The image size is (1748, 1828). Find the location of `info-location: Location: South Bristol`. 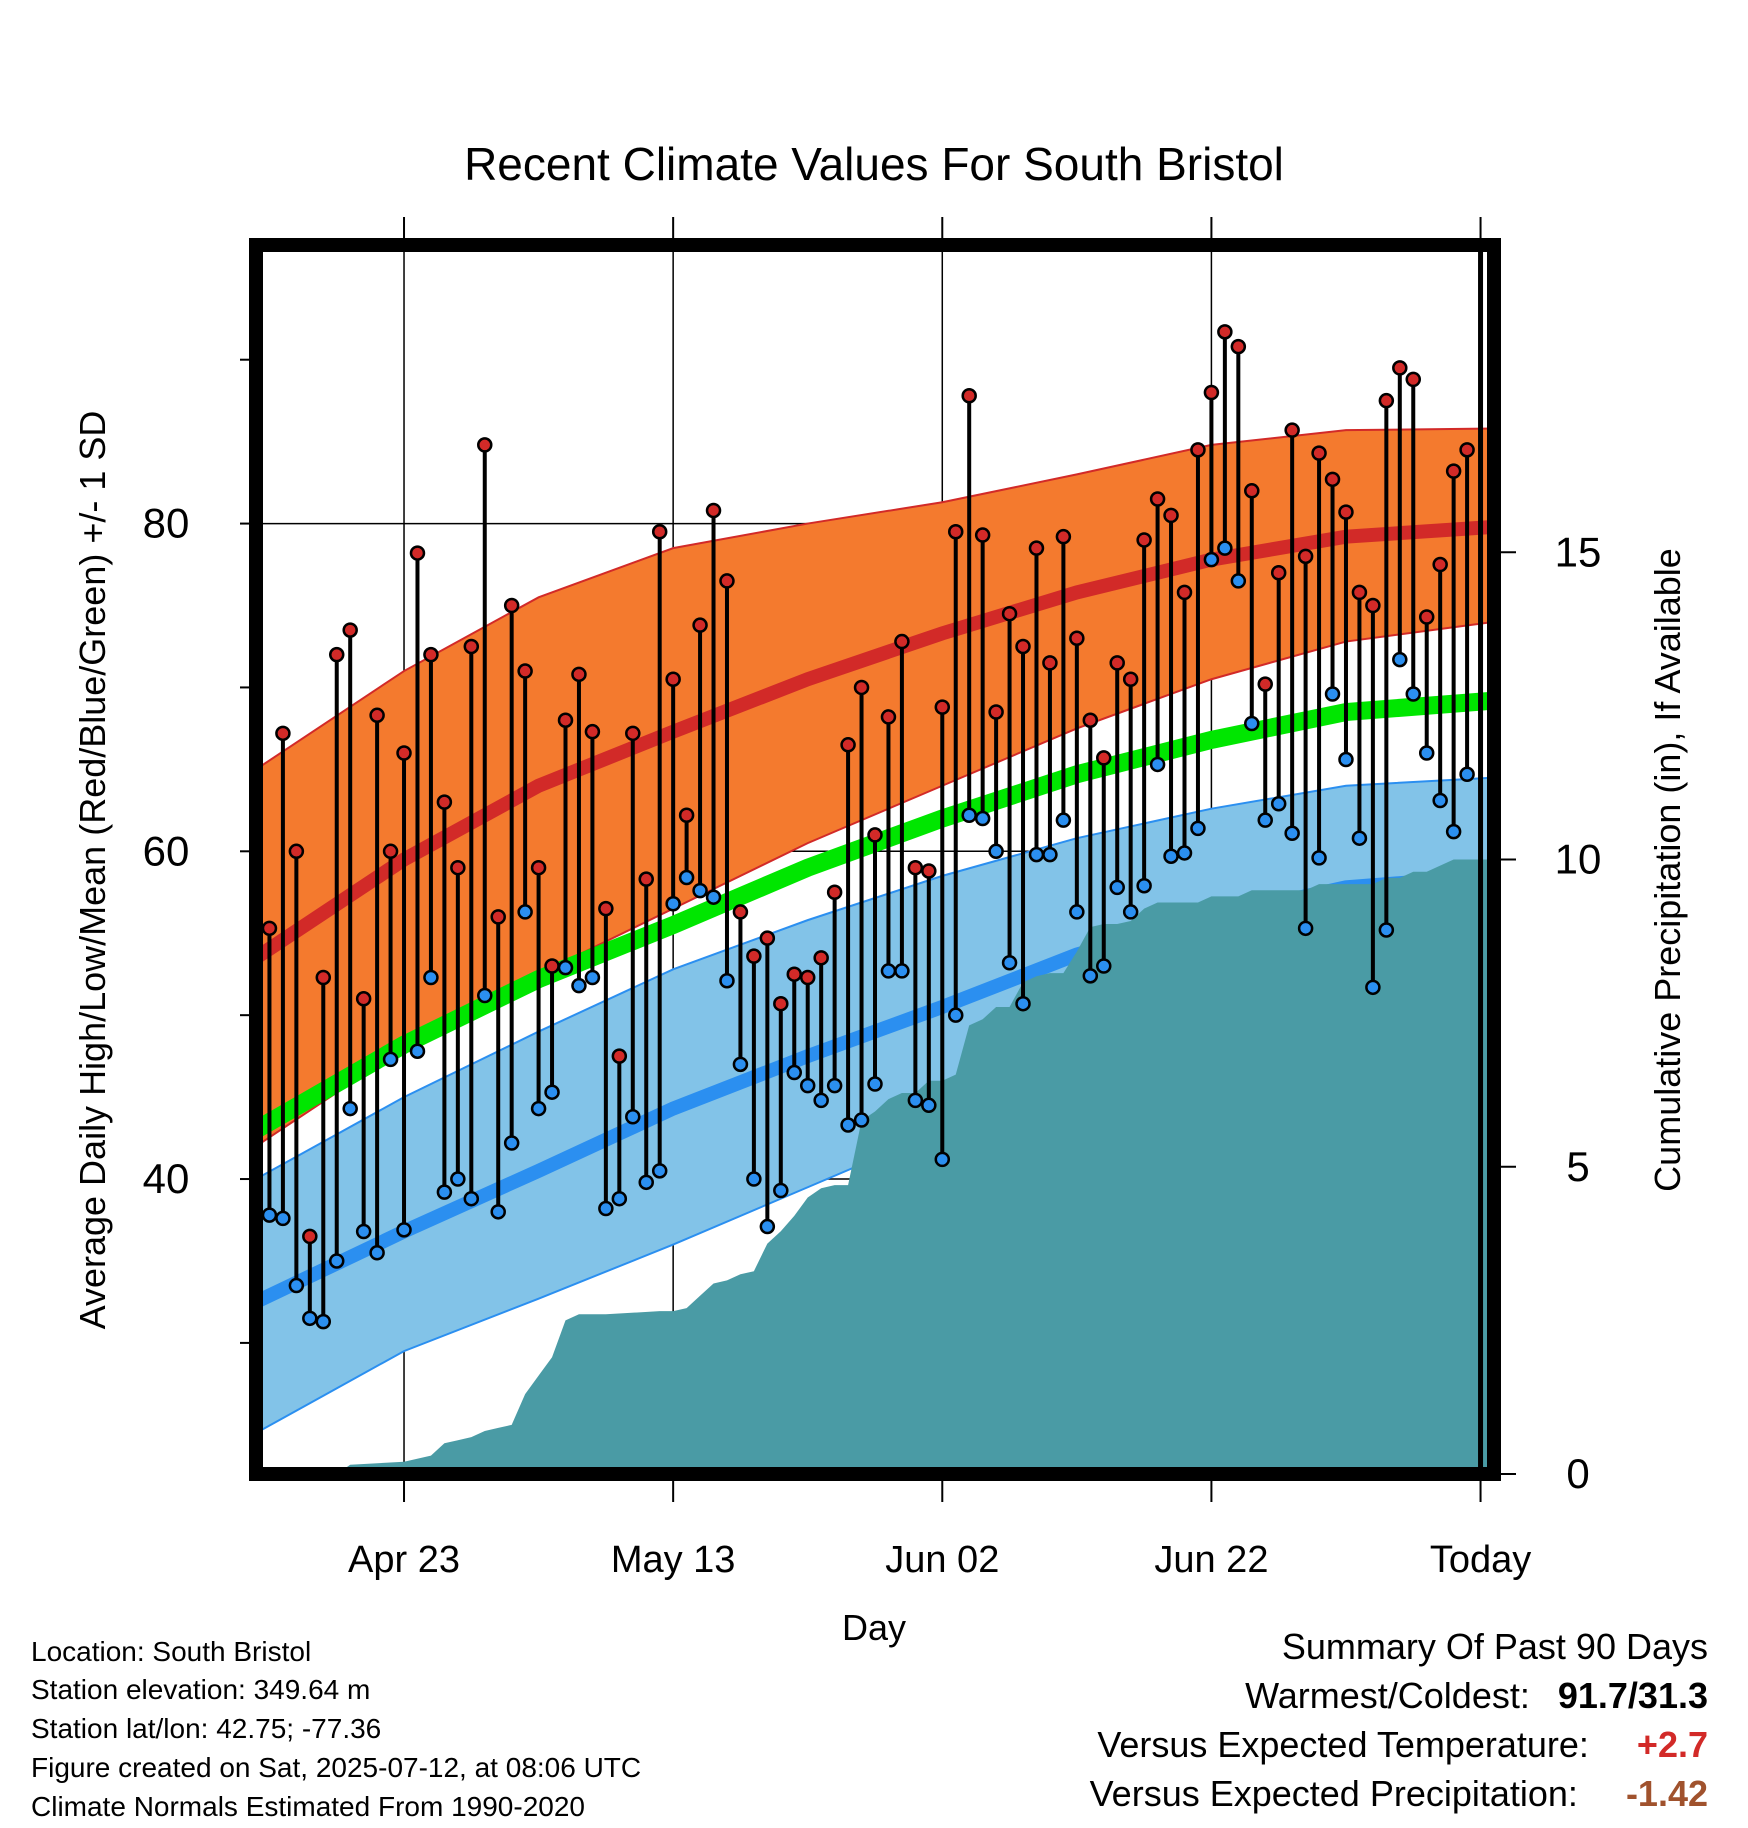

info-location: Location: South Bristol is located at coordinates (171, 1651).